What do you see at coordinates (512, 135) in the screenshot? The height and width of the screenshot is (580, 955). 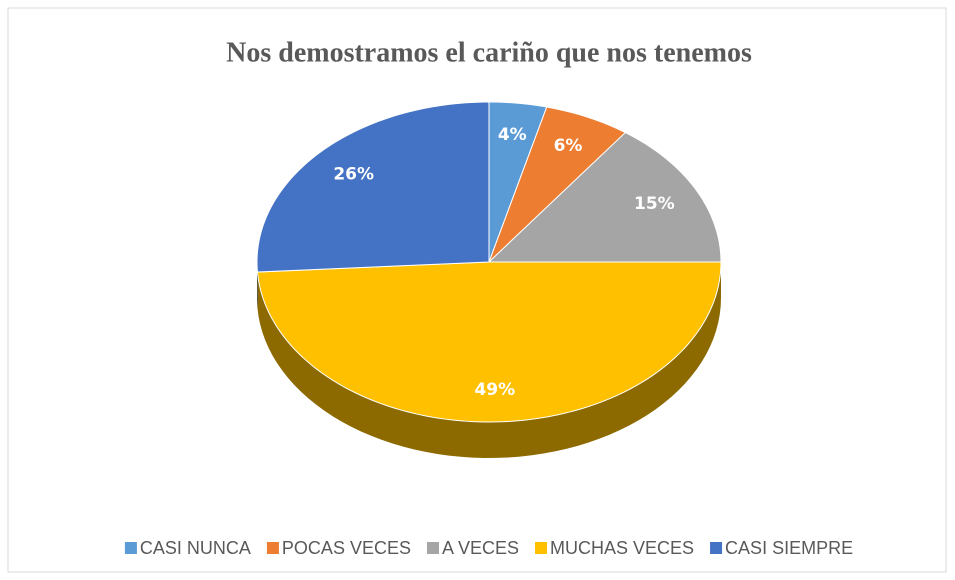 I see `data-label: 4%` at bounding box center [512, 135].